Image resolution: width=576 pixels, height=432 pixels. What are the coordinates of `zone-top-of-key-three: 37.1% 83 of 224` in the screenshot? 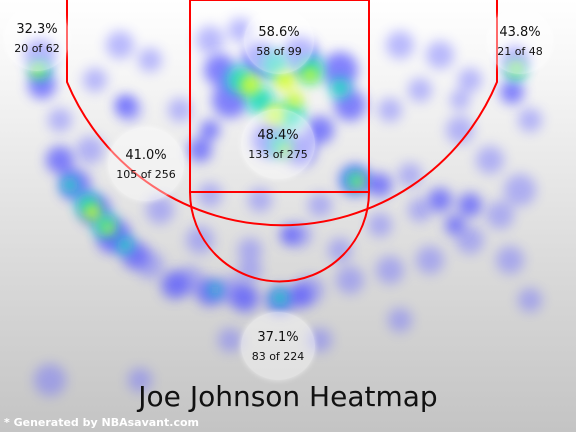 It's located at (278, 346).